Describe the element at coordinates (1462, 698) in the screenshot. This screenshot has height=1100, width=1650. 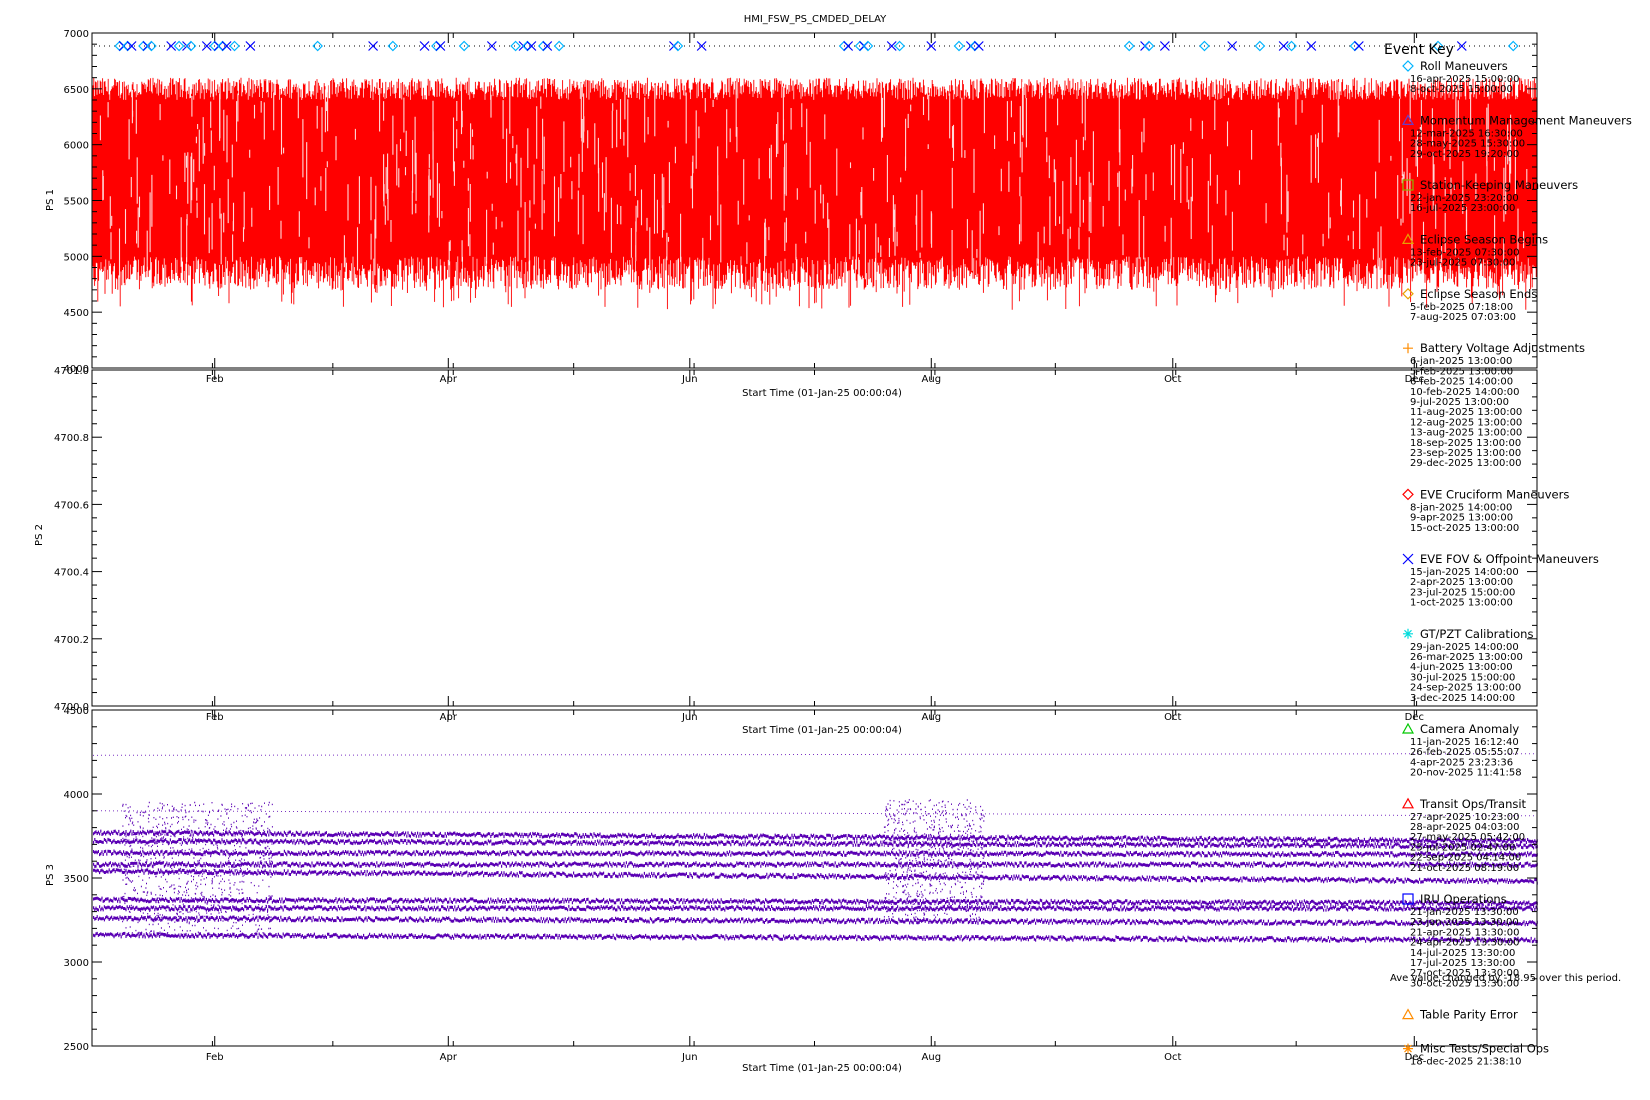
I see `legend-date: 3-dec-2025 14:00:00` at that location.